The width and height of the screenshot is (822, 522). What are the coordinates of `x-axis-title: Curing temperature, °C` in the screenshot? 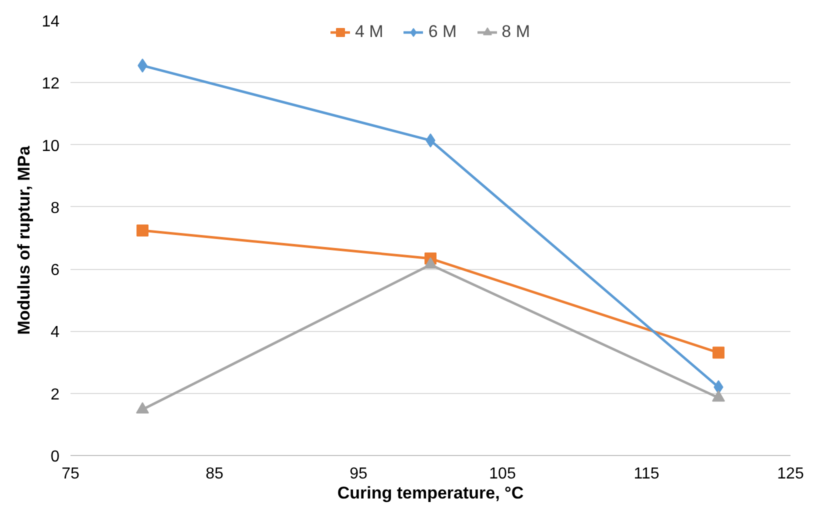 It's located at (430, 493).